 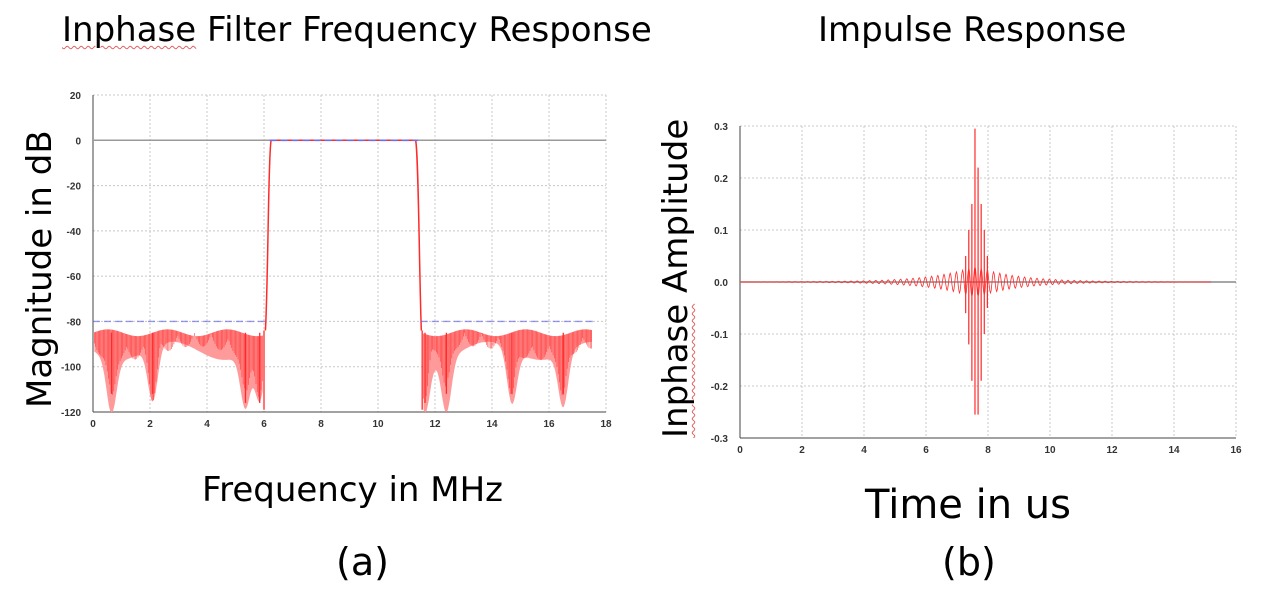 I want to click on chart-a-passband-line, so click(x=343, y=235).